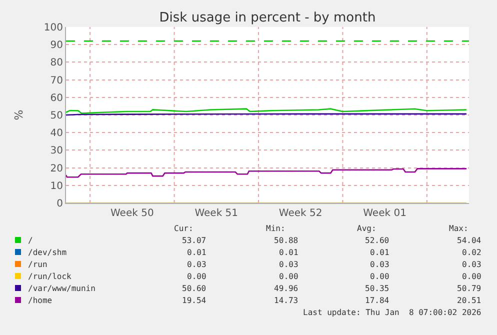 The height and width of the screenshot is (335, 497). I want to click on y-tick-label: 60, so click(56, 98).